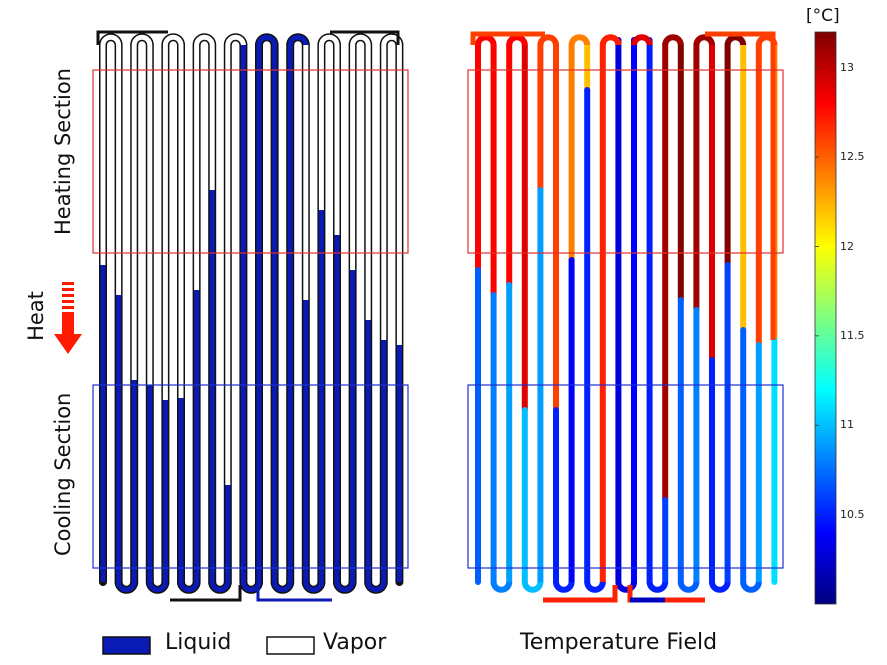 The image size is (887, 665). I want to click on colorbar-tick-label: 10.5, so click(852, 514).